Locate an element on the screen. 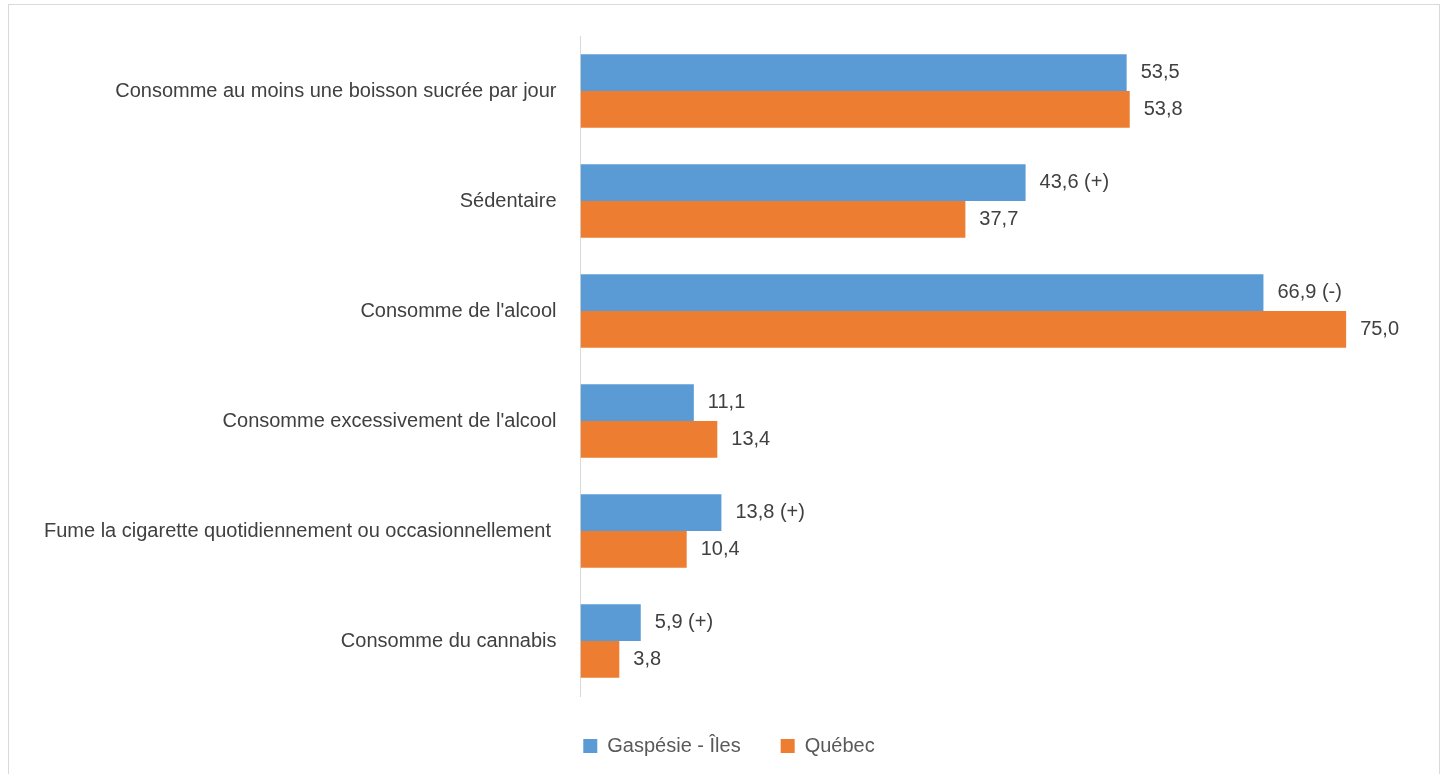  y-tick-label: Sédentaire is located at coordinates (508, 199).